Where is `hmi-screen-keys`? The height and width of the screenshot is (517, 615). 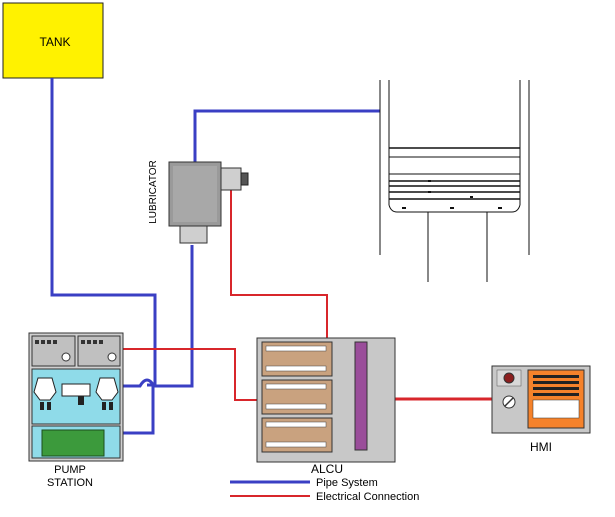 hmi-screen-keys is located at coordinates (556, 385).